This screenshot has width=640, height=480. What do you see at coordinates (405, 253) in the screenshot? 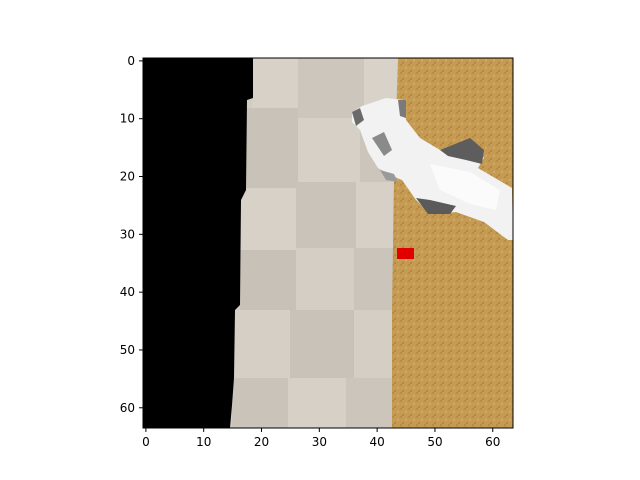
I see `red-marker` at bounding box center [405, 253].